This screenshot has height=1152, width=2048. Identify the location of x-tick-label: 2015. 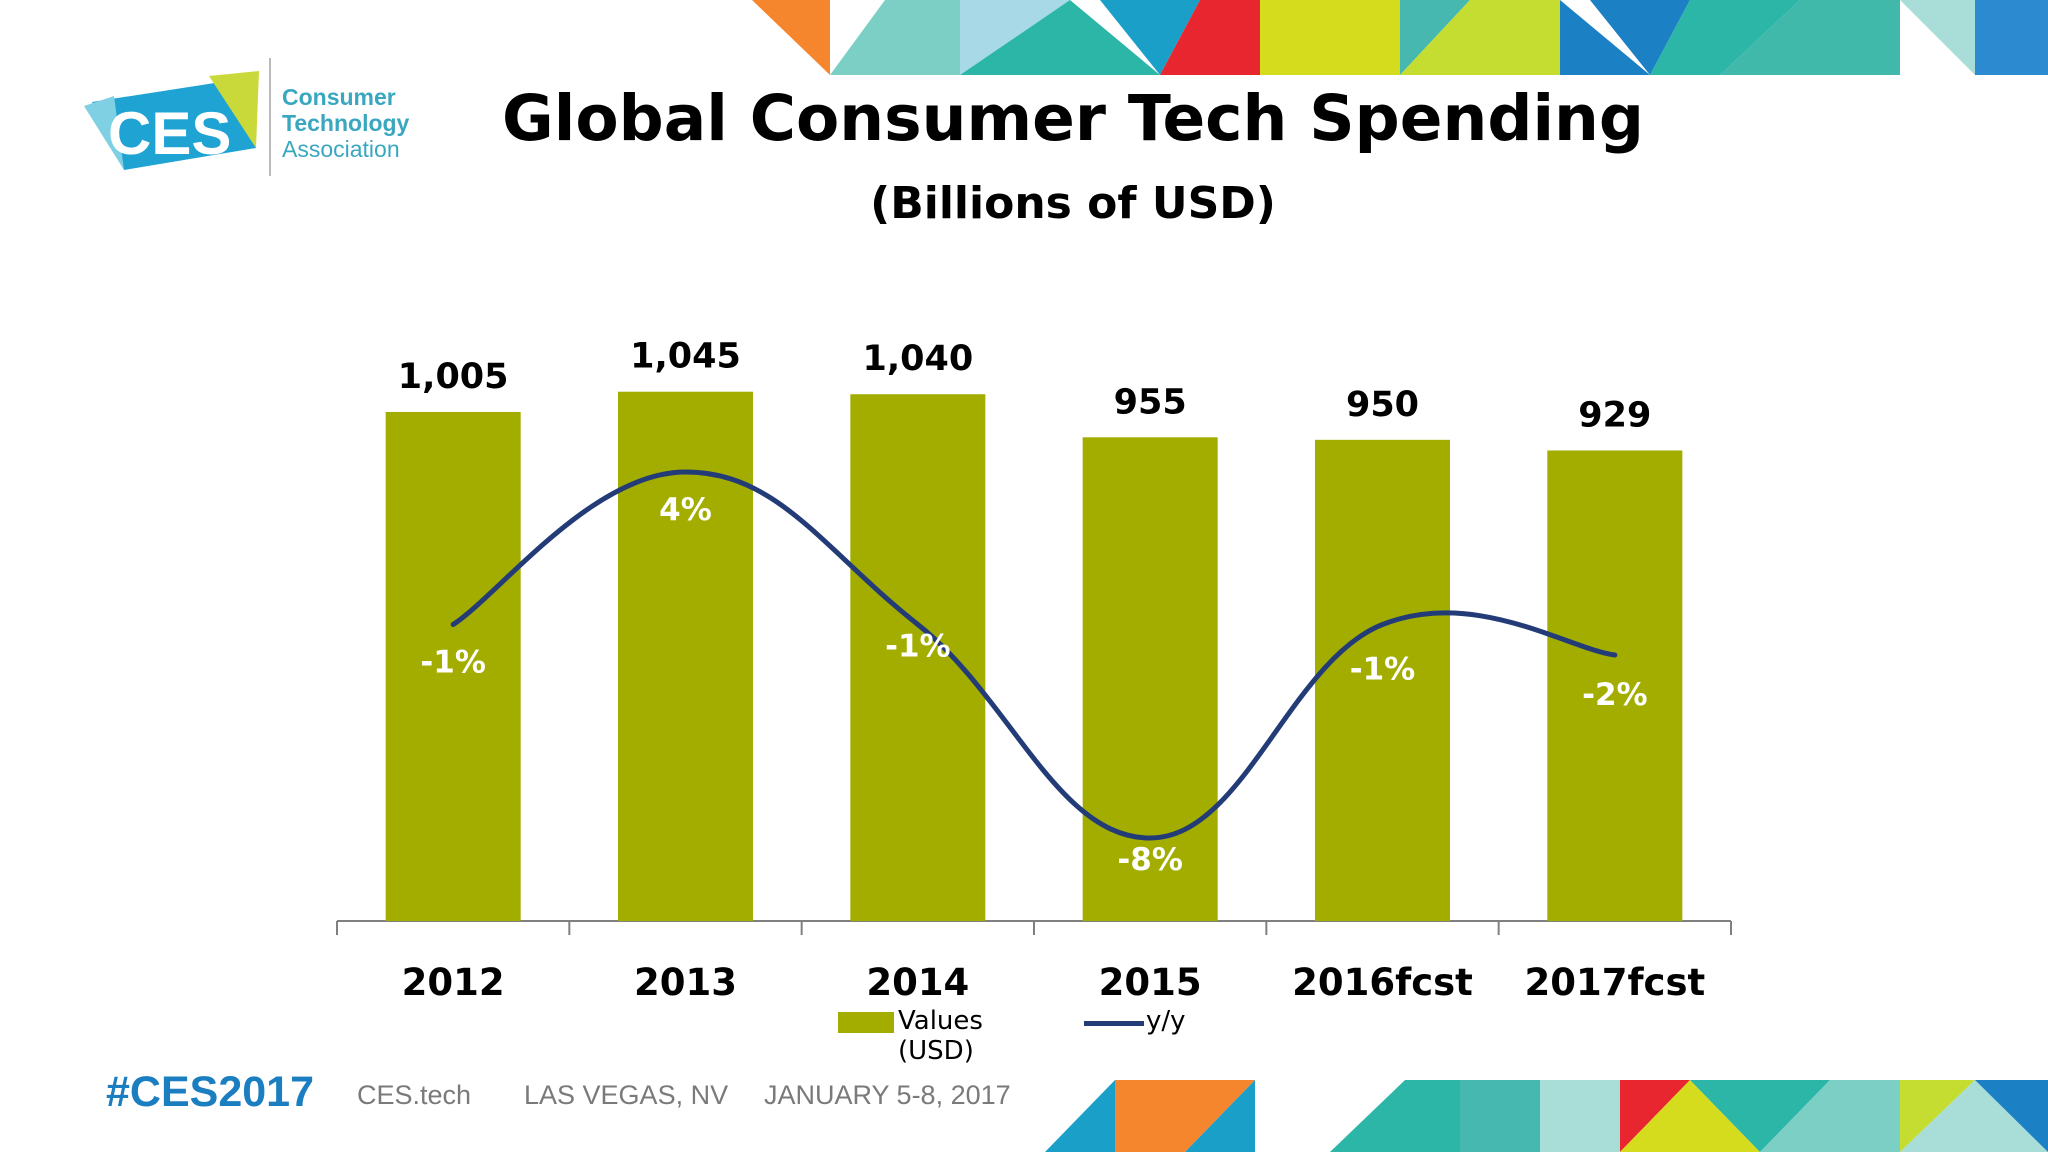
(1150, 982).